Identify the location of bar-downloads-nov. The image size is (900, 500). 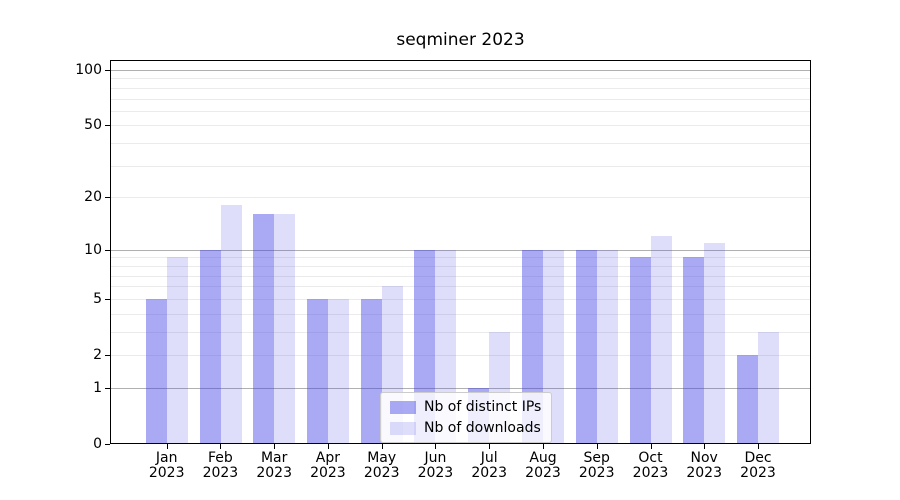
(715, 343).